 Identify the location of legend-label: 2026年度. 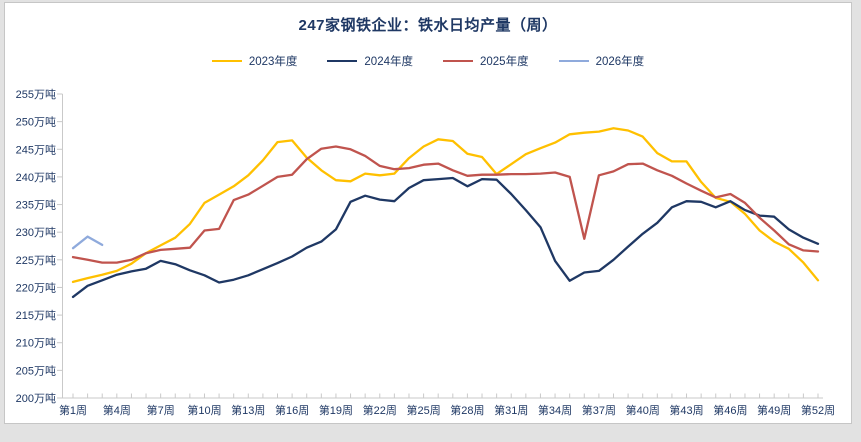
(620, 62).